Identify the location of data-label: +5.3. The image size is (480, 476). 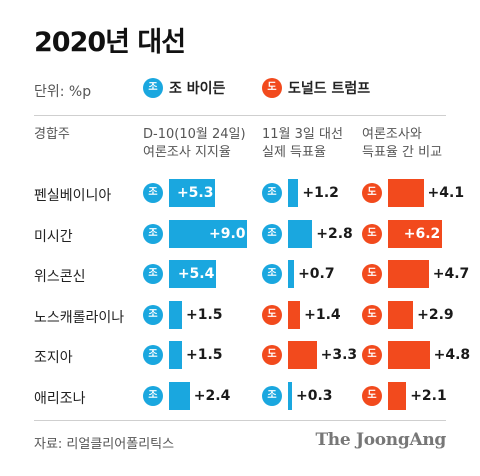
(195, 193).